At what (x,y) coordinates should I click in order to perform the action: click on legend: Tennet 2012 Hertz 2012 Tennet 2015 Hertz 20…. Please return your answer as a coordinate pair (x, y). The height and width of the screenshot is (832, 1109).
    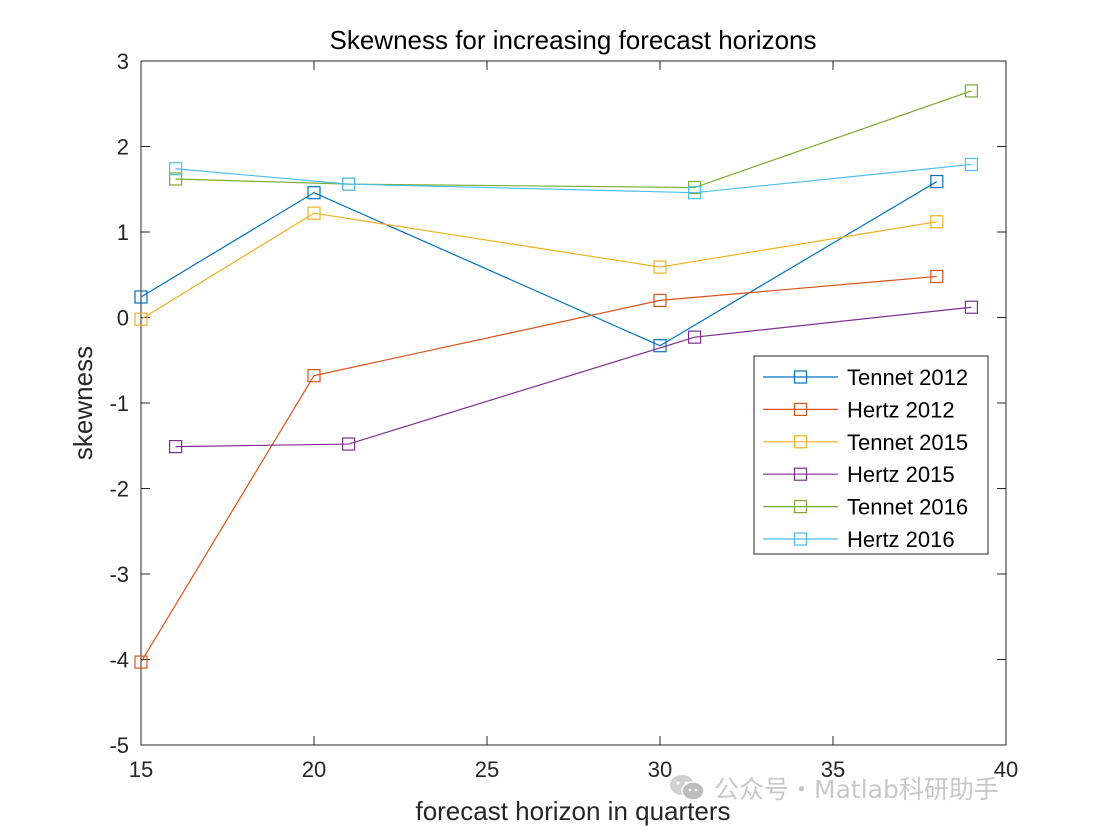
    Looking at the image, I should click on (871, 455).